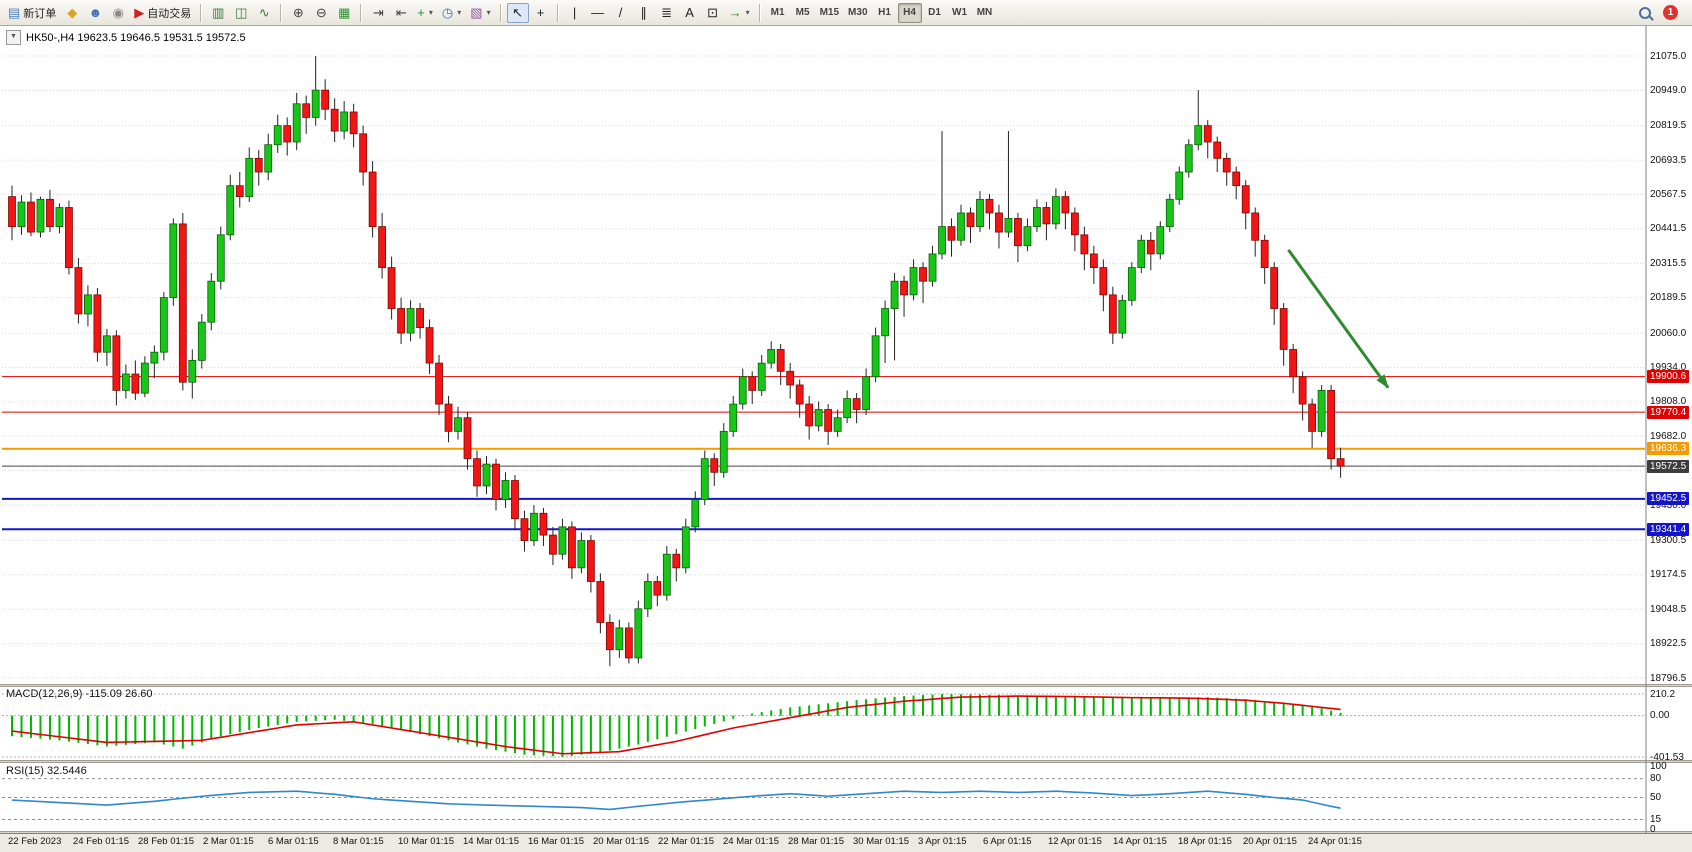 This screenshot has width=1692, height=852. I want to click on chart-shift-button: ⇤, so click(401, 13).